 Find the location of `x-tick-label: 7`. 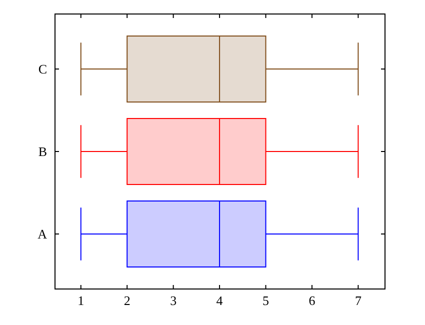

x-tick-label: 7 is located at coordinates (358, 300).